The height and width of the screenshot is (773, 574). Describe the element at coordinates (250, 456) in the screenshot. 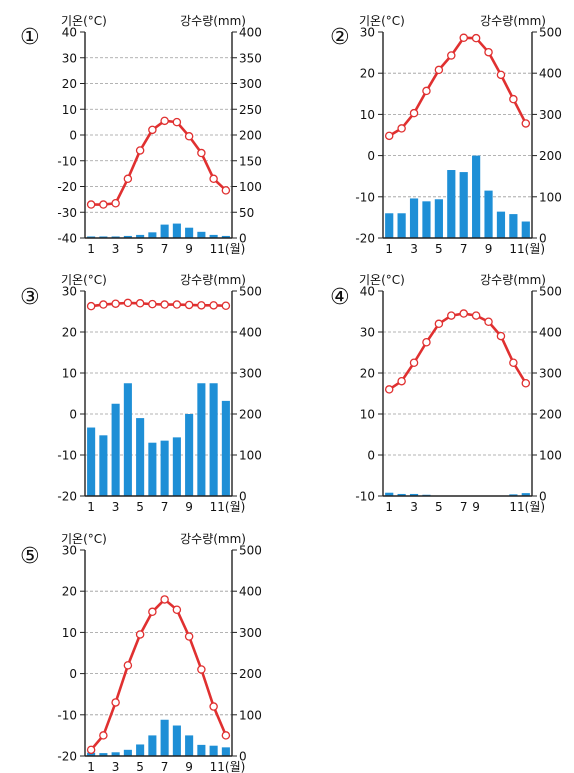

I see `right-tick-label: 100` at that location.